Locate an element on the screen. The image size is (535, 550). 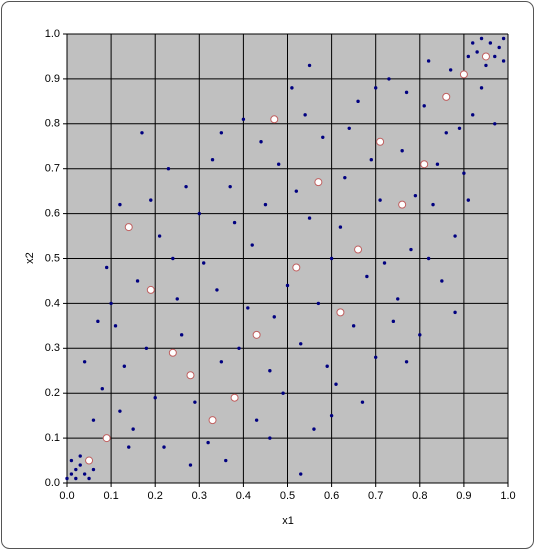
x-tick-label: 0.4 is located at coordinates (243, 496).